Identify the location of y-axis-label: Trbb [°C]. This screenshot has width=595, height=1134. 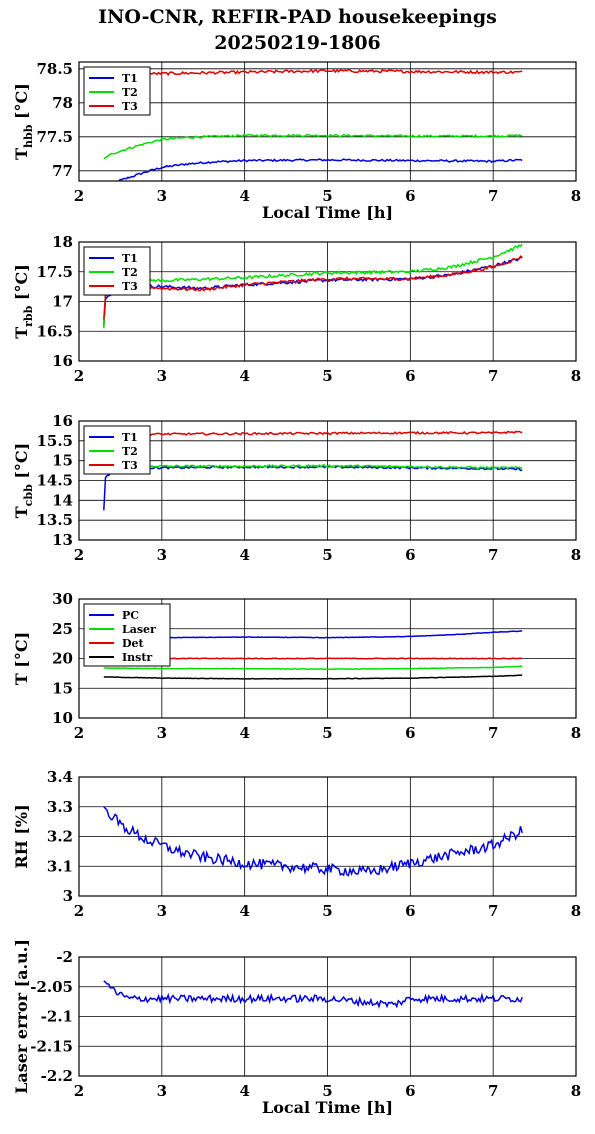
(23, 301).